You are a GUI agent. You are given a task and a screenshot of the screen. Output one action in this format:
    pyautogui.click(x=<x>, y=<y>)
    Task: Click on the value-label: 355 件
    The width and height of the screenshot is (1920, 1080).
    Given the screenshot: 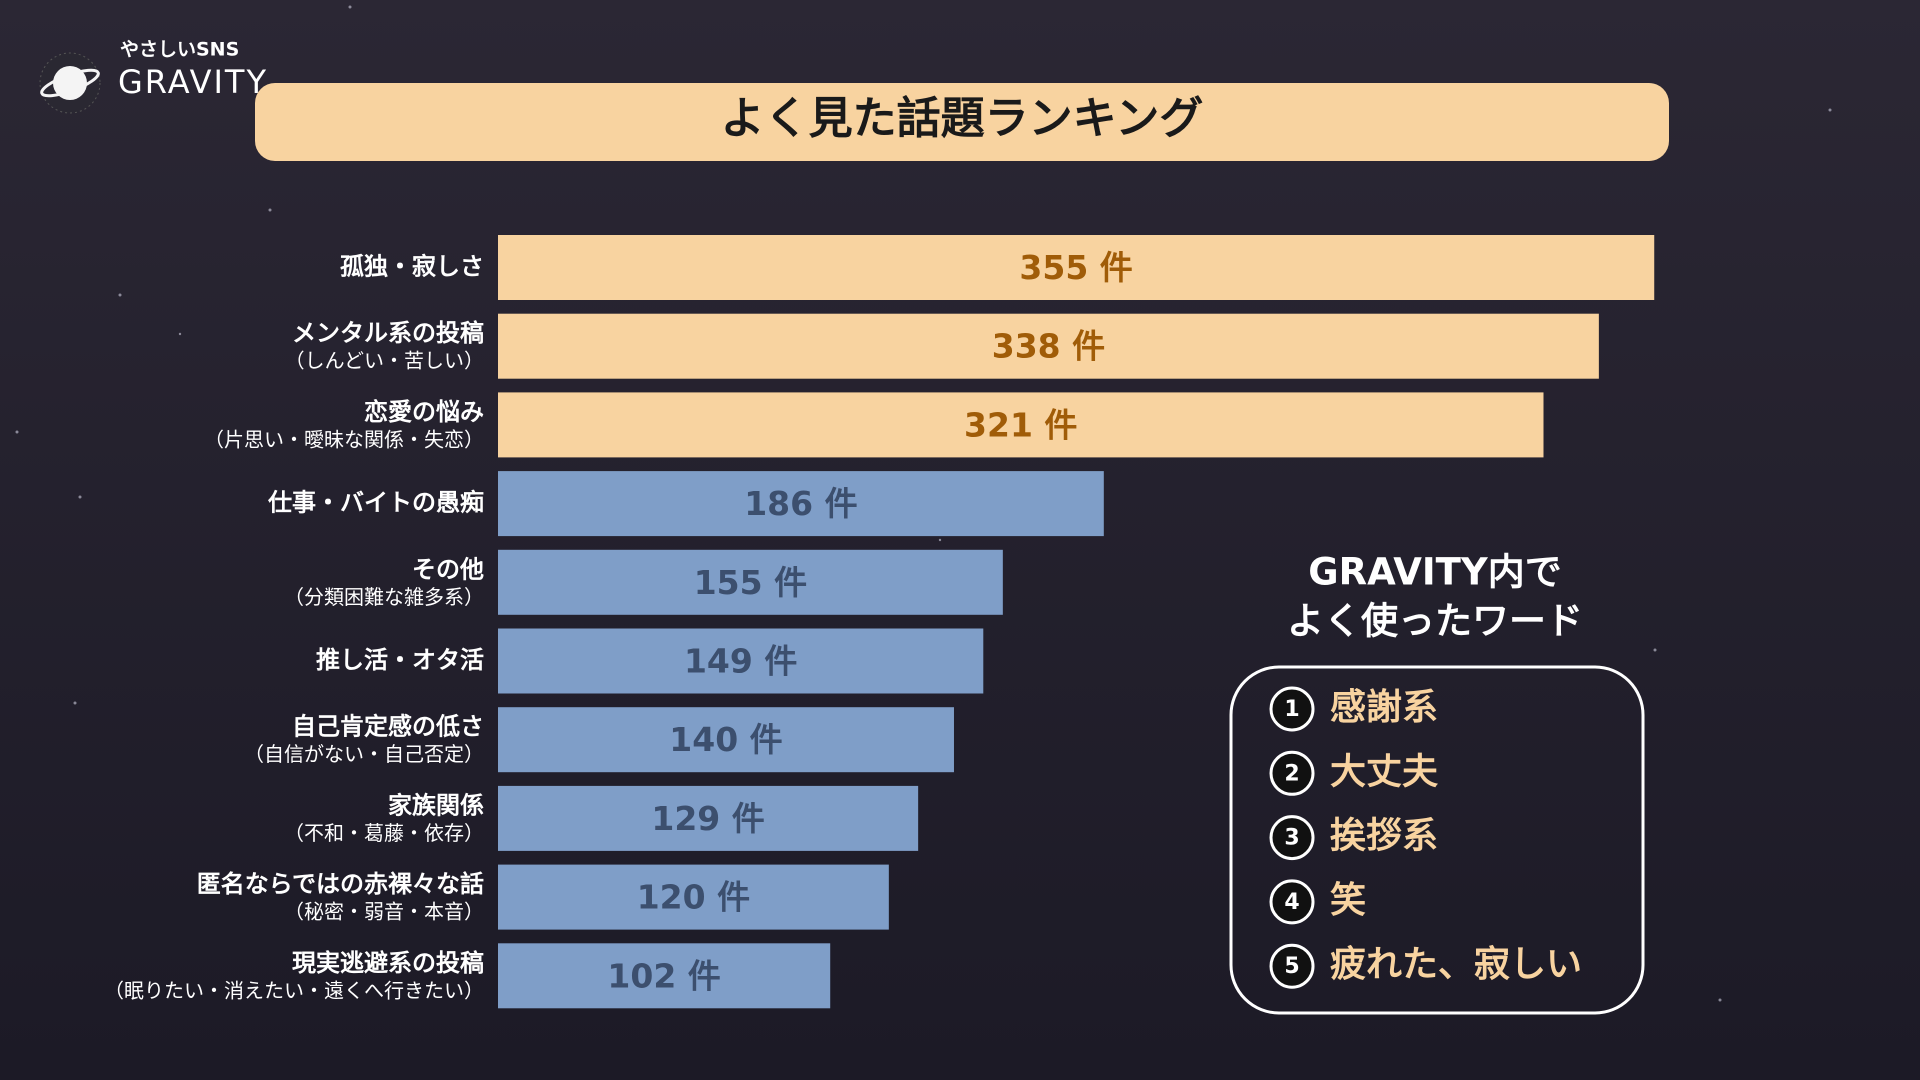 What is the action you would take?
    pyautogui.click(x=1075, y=267)
    